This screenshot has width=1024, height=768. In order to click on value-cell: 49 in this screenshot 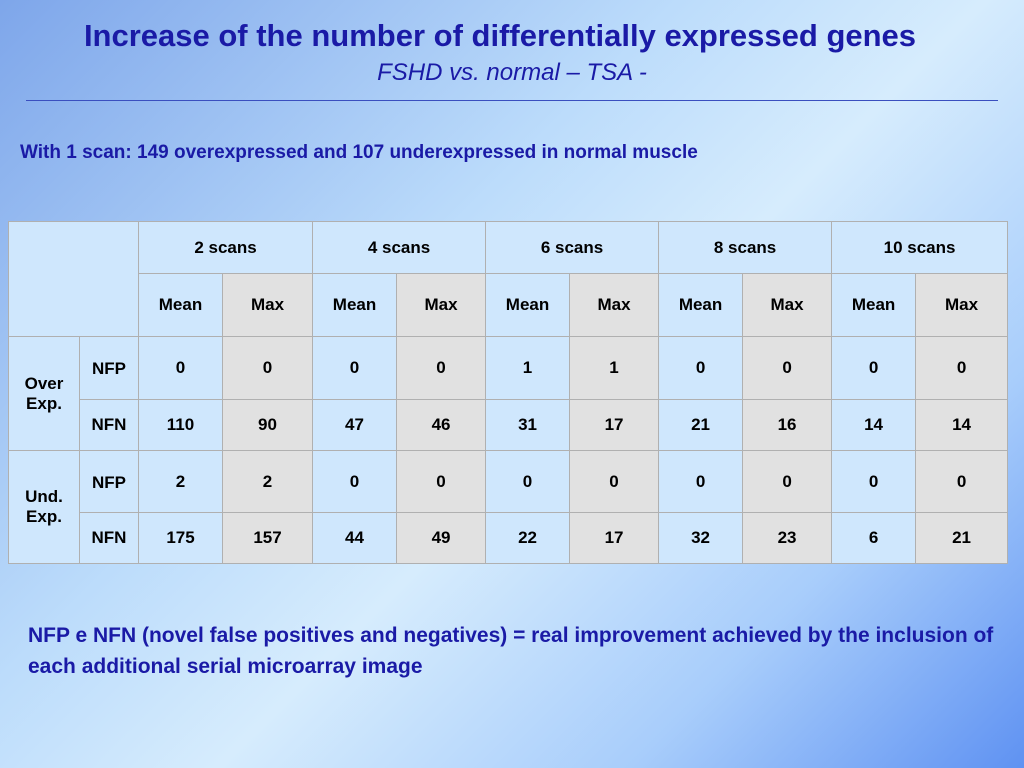, I will do `click(441, 538)`.